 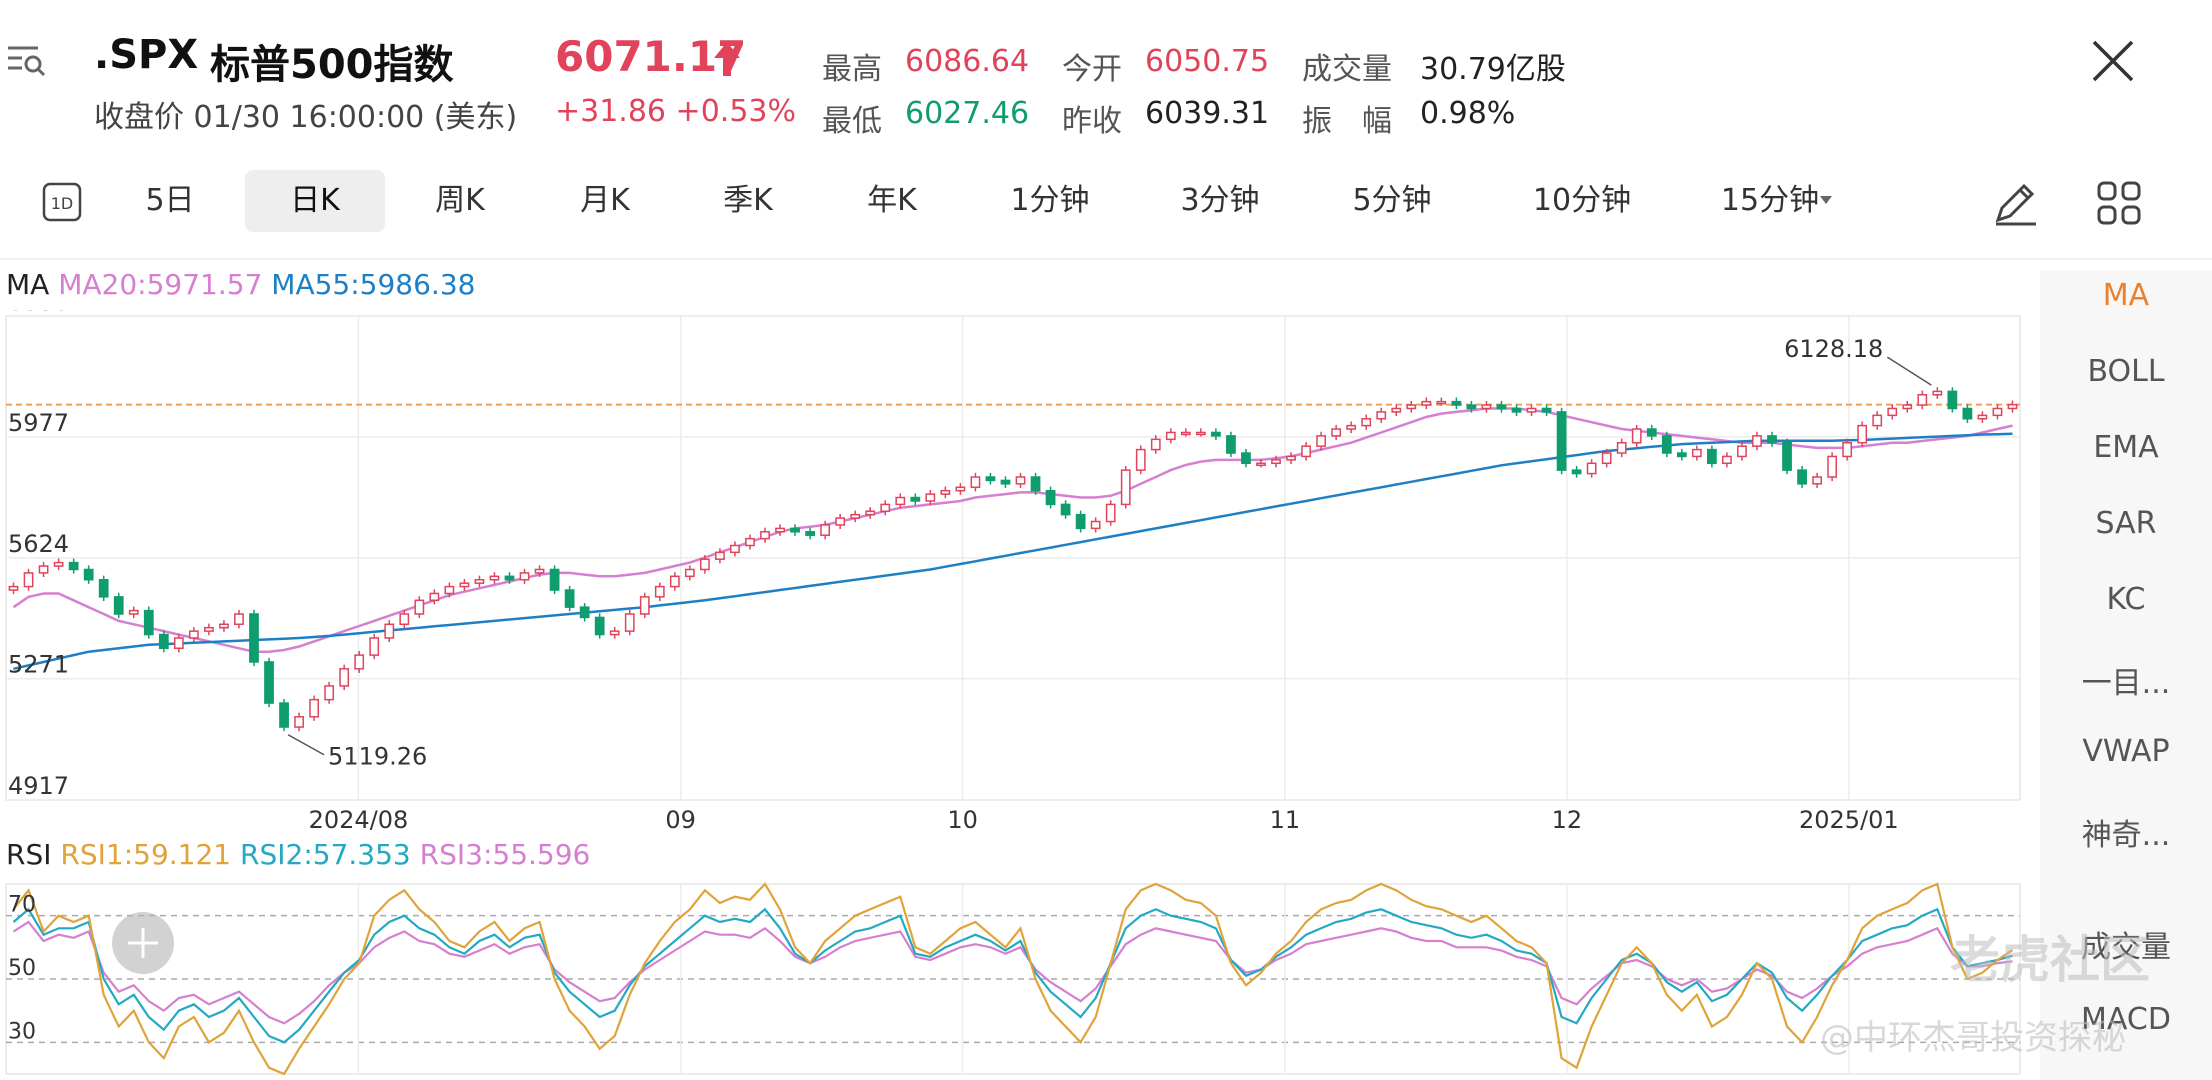 I want to click on side-item-macd: MACD, so click(x=2126, y=1019).